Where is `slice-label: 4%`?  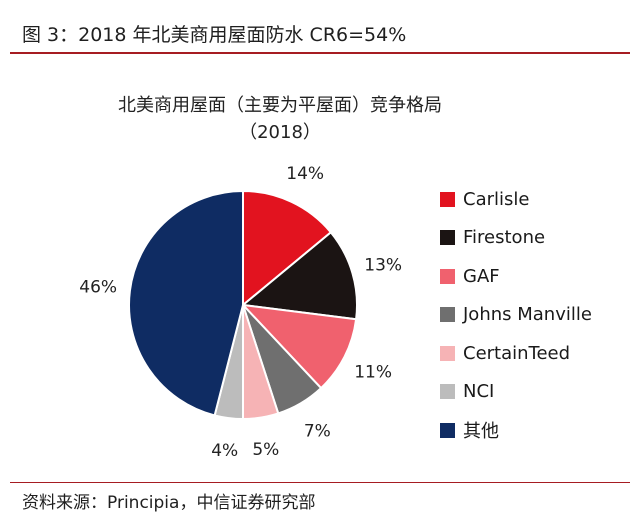 slice-label: 4% is located at coordinates (224, 451).